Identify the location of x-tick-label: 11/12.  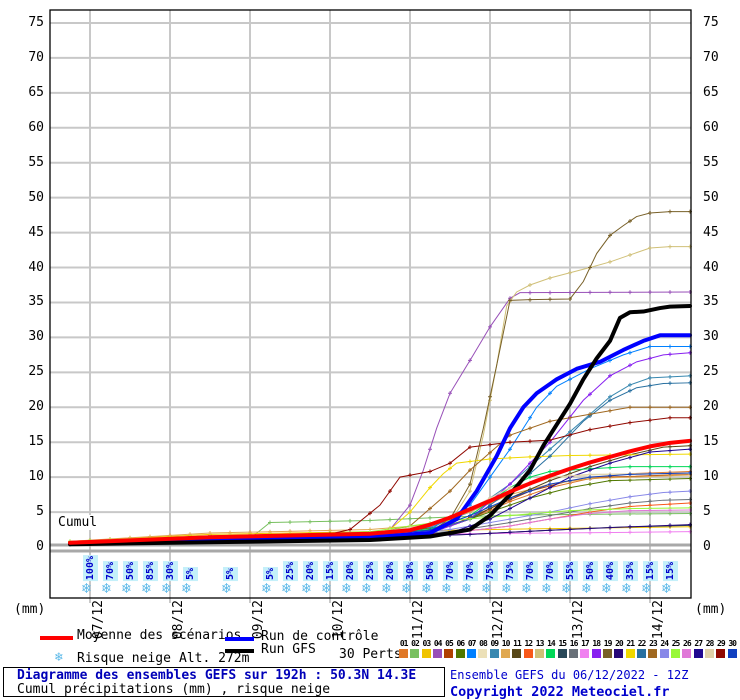
(418, 620).